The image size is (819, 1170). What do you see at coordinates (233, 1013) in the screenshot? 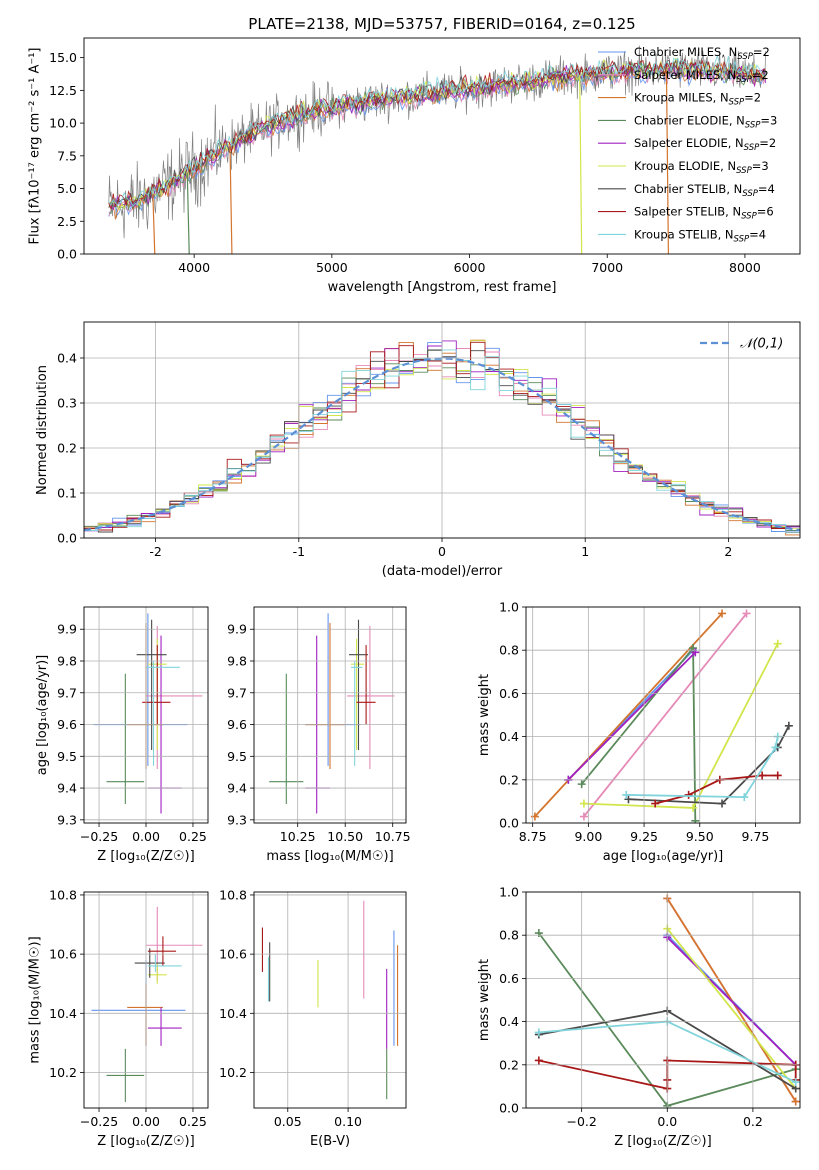
I see `mass_vs_ebv-ytick-label: 10.4` at bounding box center [233, 1013].